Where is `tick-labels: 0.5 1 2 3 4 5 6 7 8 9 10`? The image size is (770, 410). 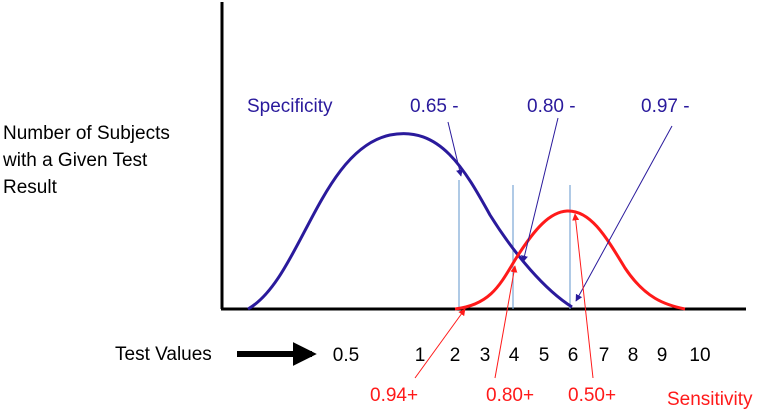
tick-labels: 0.5 1 2 3 4 5 6 7 8 9 10 is located at coordinates (522, 355).